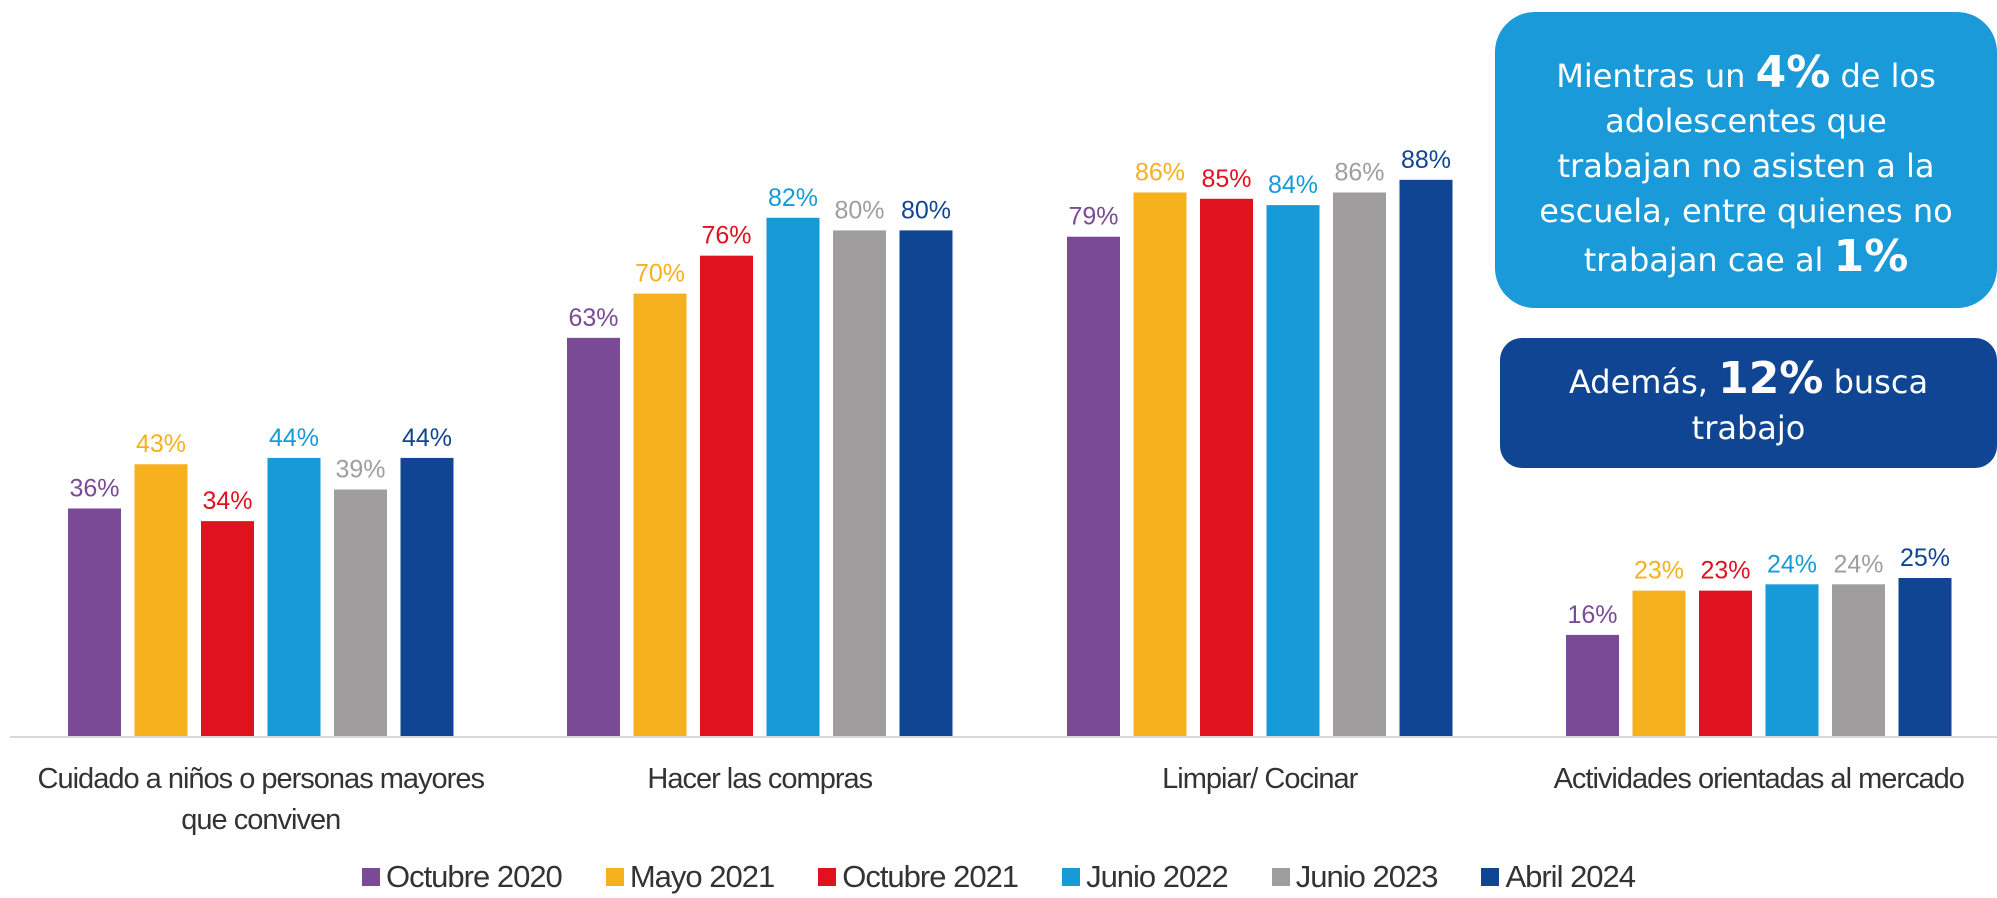 The width and height of the screenshot is (1997, 898). Describe the element at coordinates (1746, 166) in the screenshot. I see `callout-text: trabajan no asisten a la` at that location.